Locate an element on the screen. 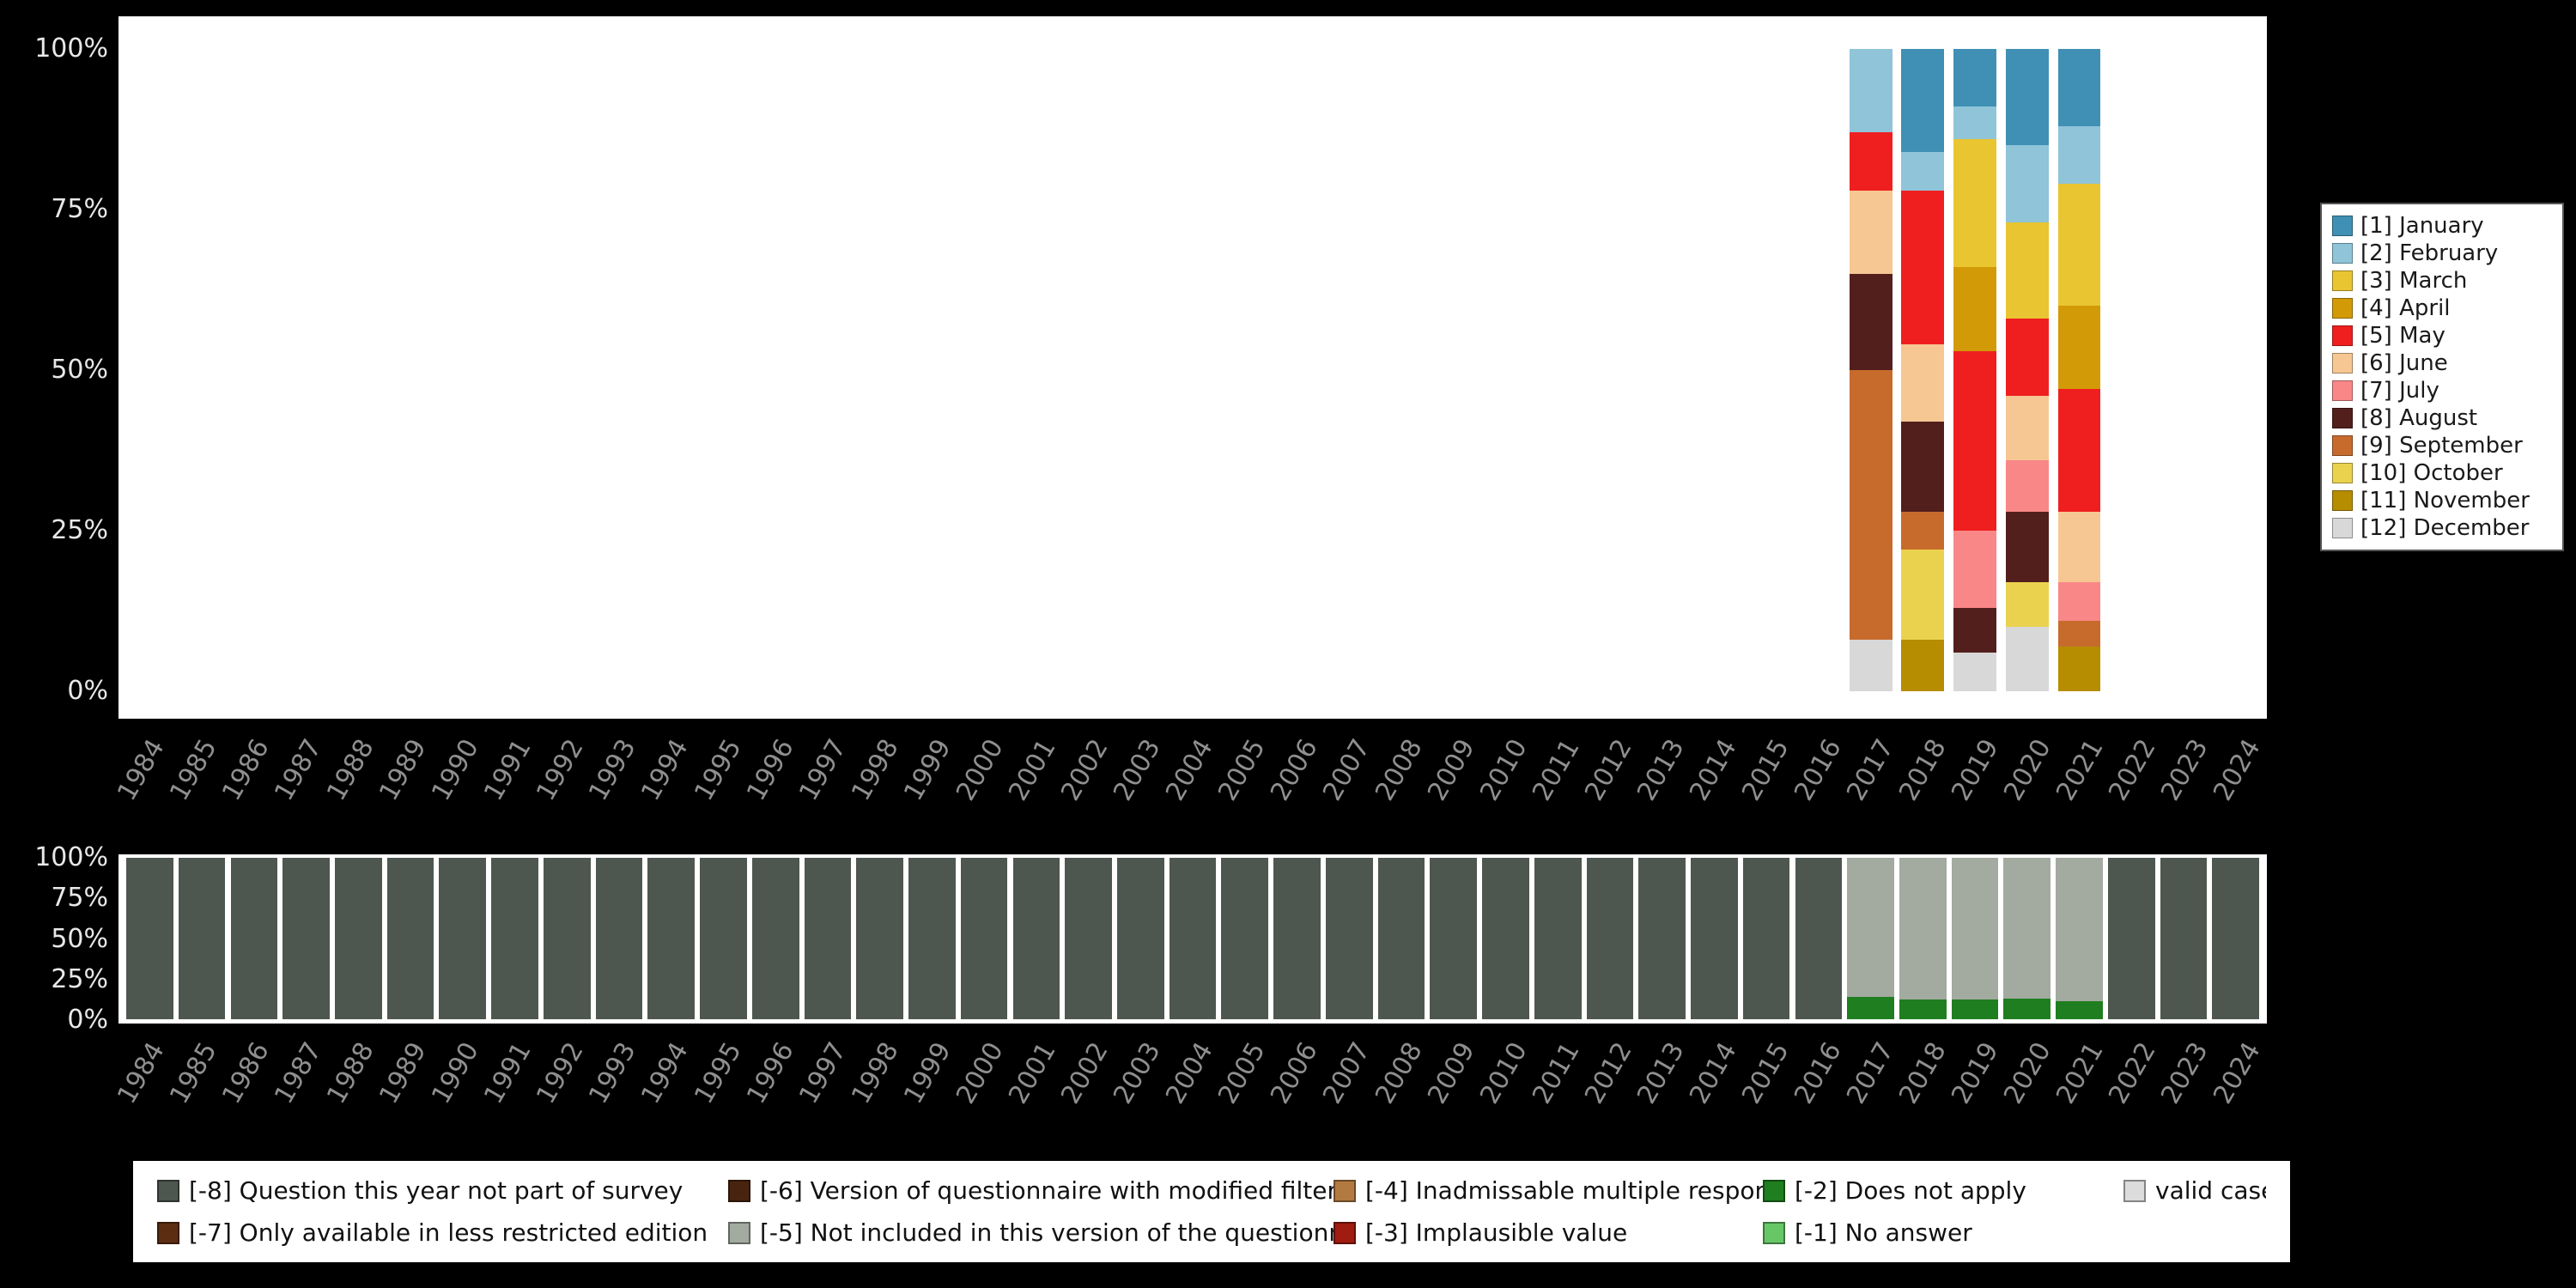  missings-bar-slot-1986 is located at coordinates (254, 939).